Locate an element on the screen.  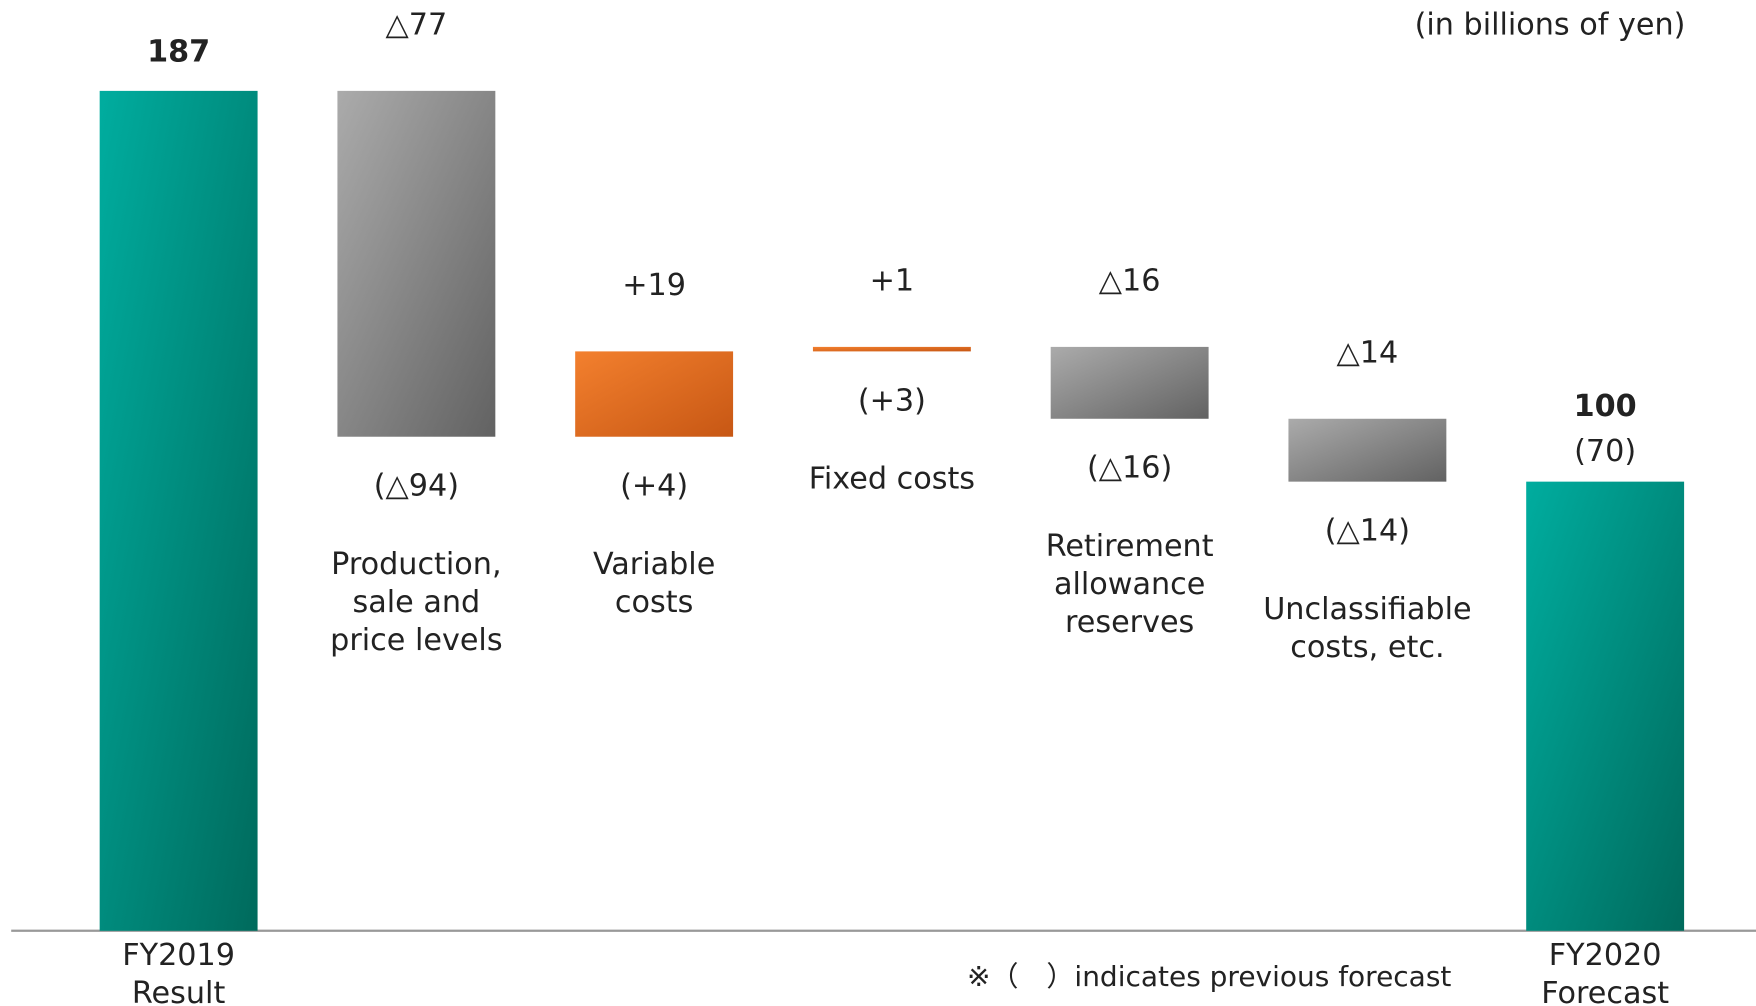
category-label: FY2019 is located at coordinates (178, 955).